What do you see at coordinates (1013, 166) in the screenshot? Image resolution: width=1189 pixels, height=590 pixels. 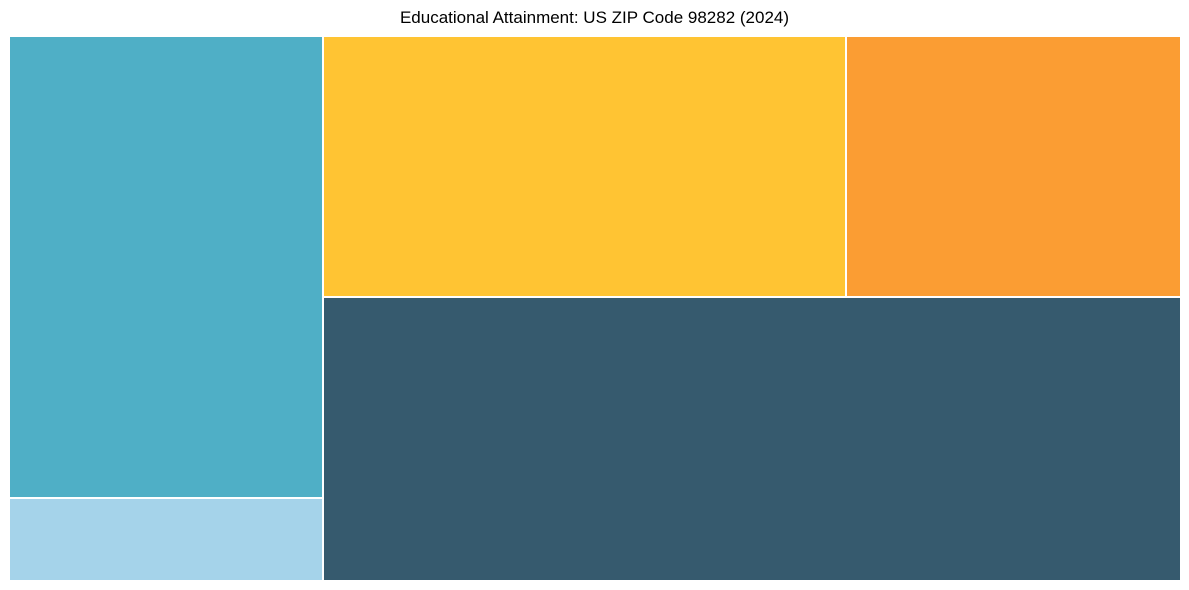 I see `treemap-segment-orange` at bounding box center [1013, 166].